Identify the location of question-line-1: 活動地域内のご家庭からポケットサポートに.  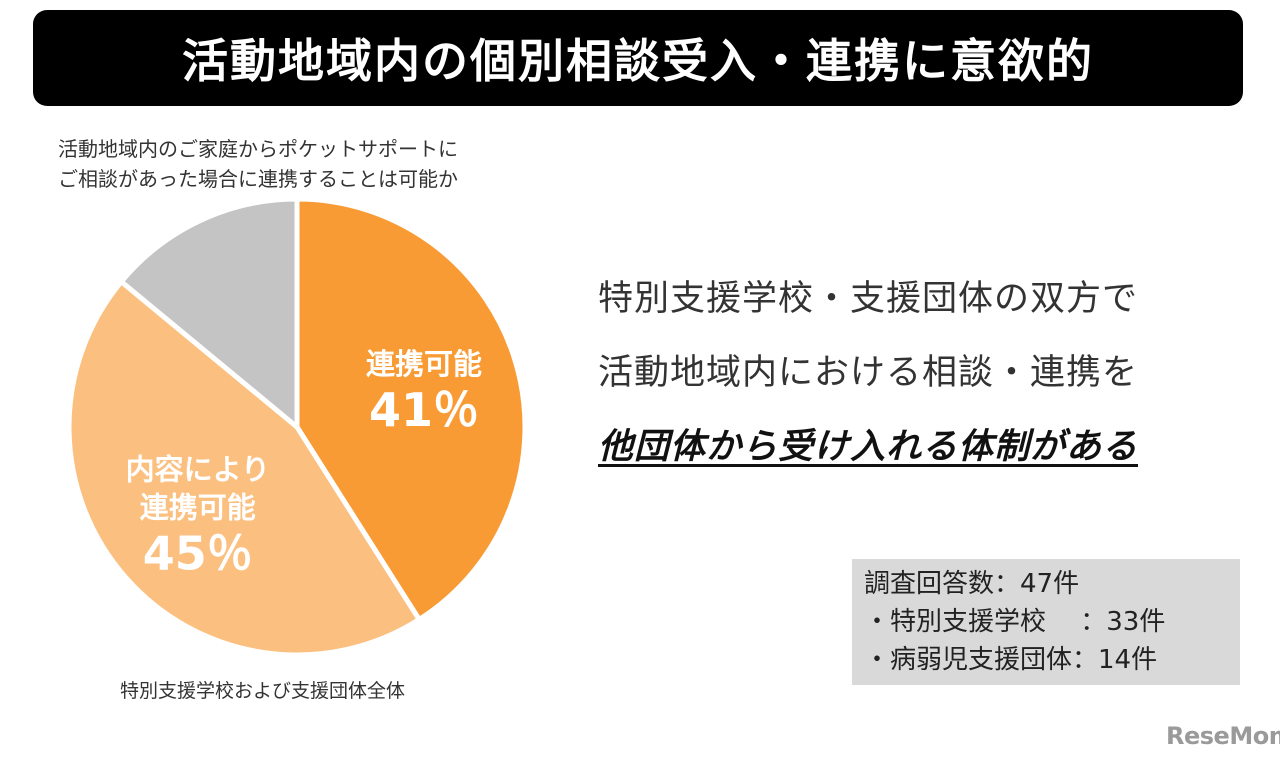
(258, 149).